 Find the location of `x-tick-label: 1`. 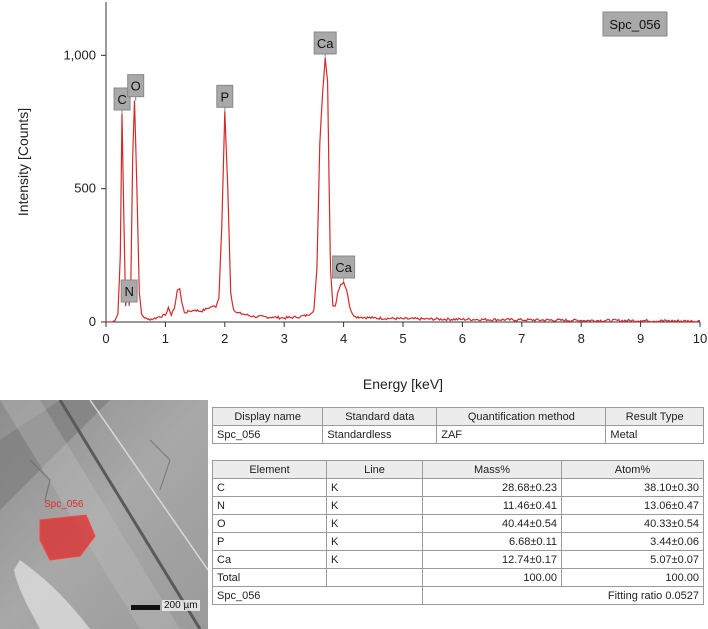

x-tick-label: 1 is located at coordinates (165, 338).